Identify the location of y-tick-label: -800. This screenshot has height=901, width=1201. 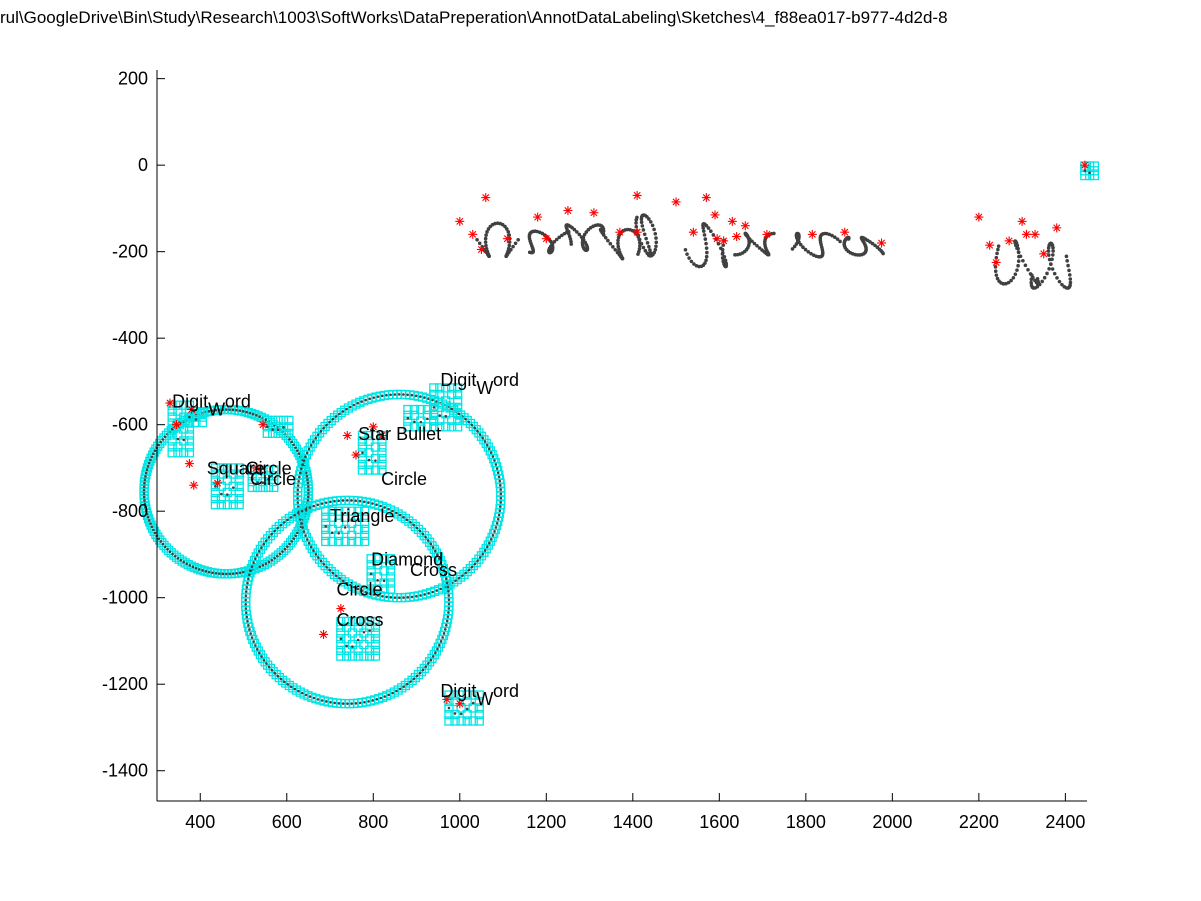
(130, 511).